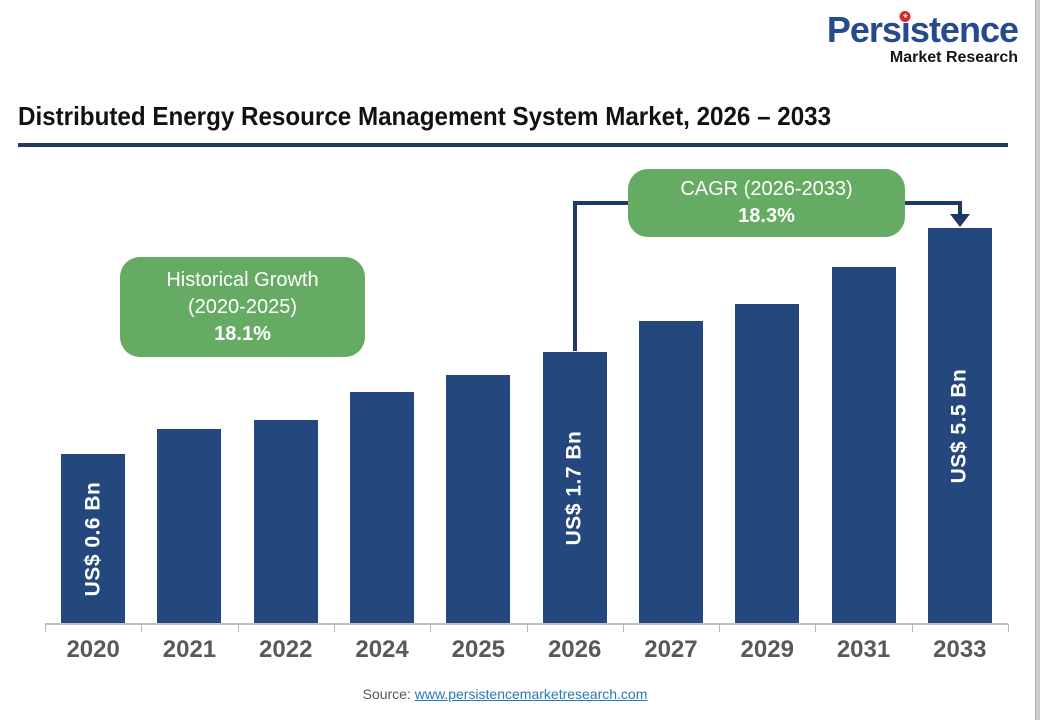 The width and height of the screenshot is (1040, 720). What do you see at coordinates (285, 522) in the screenshot?
I see `bar-2022` at bounding box center [285, 522].